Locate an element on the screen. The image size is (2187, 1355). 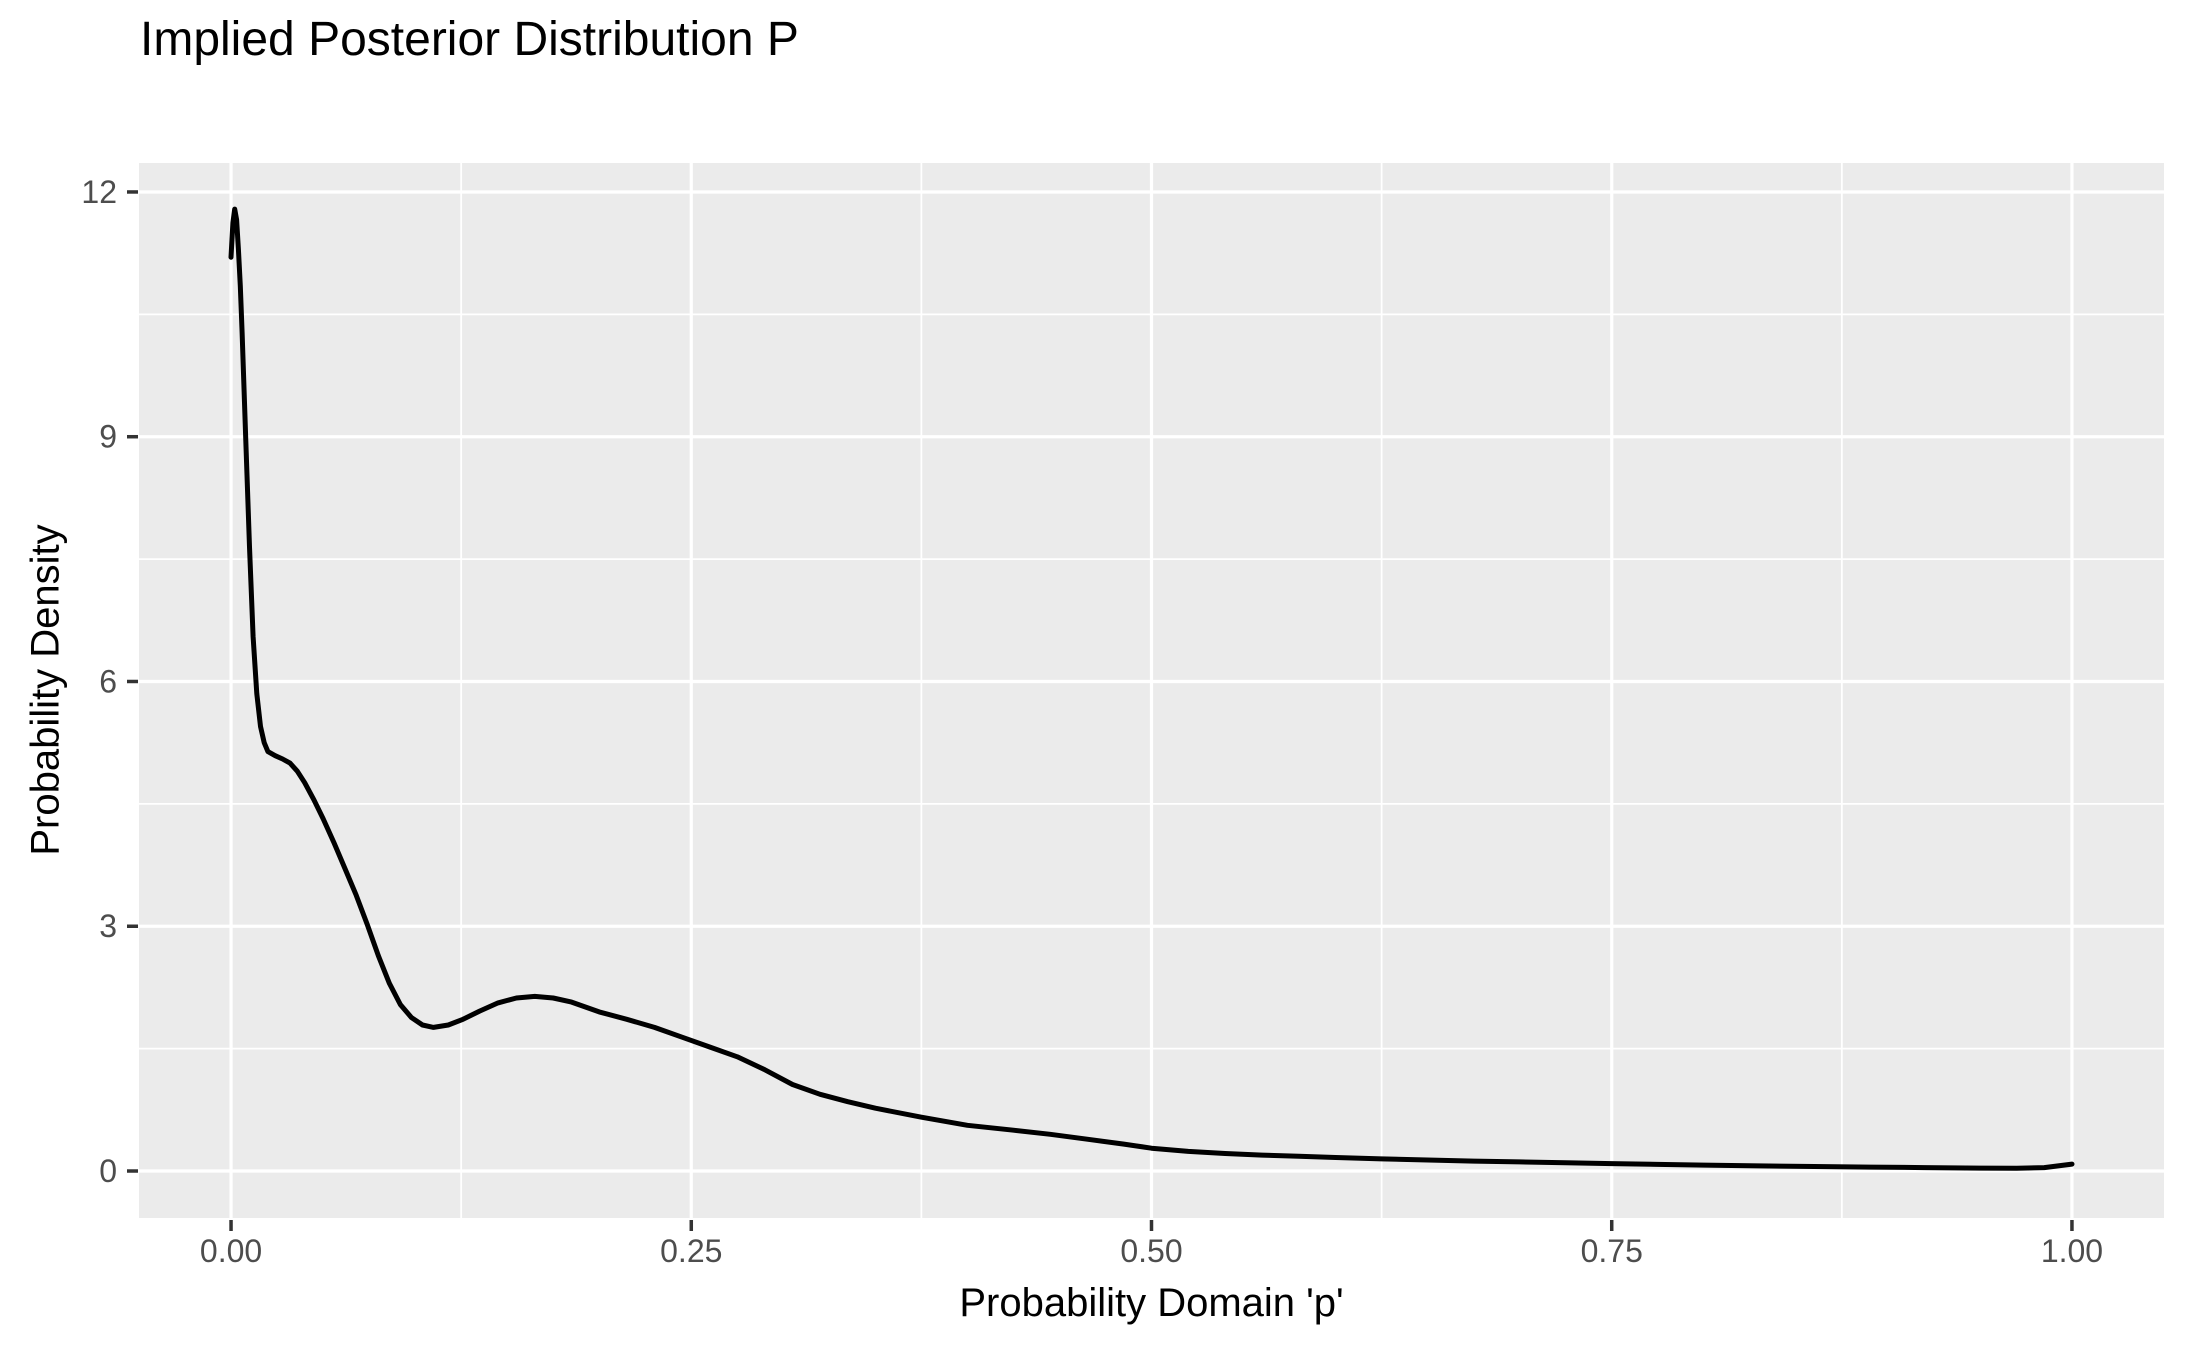
x-tick-label: 0.00 is located at coordinates (231, 1251).